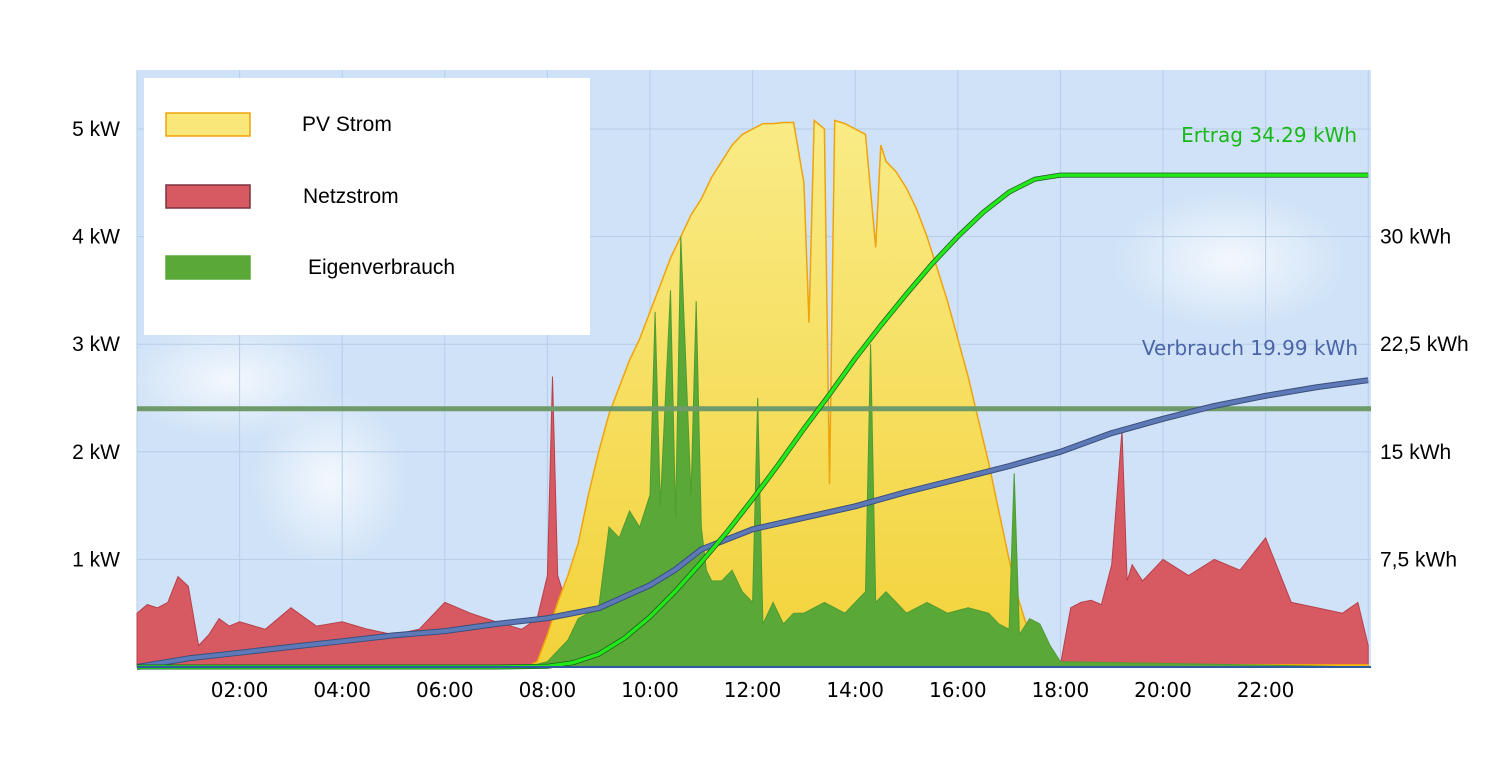 The height and width of the screenshot is (771, 1512). I want to click on x-tick-label: 14:00, so click(855, 690).